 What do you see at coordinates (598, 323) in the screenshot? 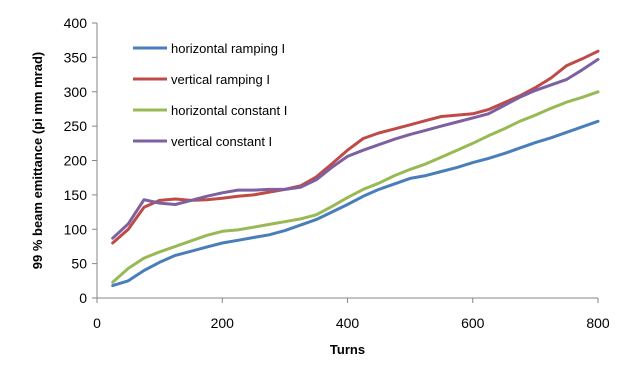
I see `x-tick-label: 800` at bounding box center [598, 323].